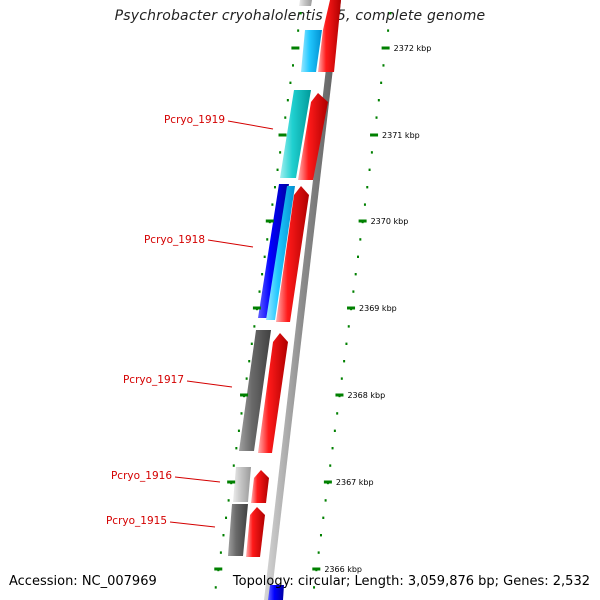  Describe the element at coordinates (153, 380) in the screenshot. I see `gene-label: Pcryo_1917` at that location.